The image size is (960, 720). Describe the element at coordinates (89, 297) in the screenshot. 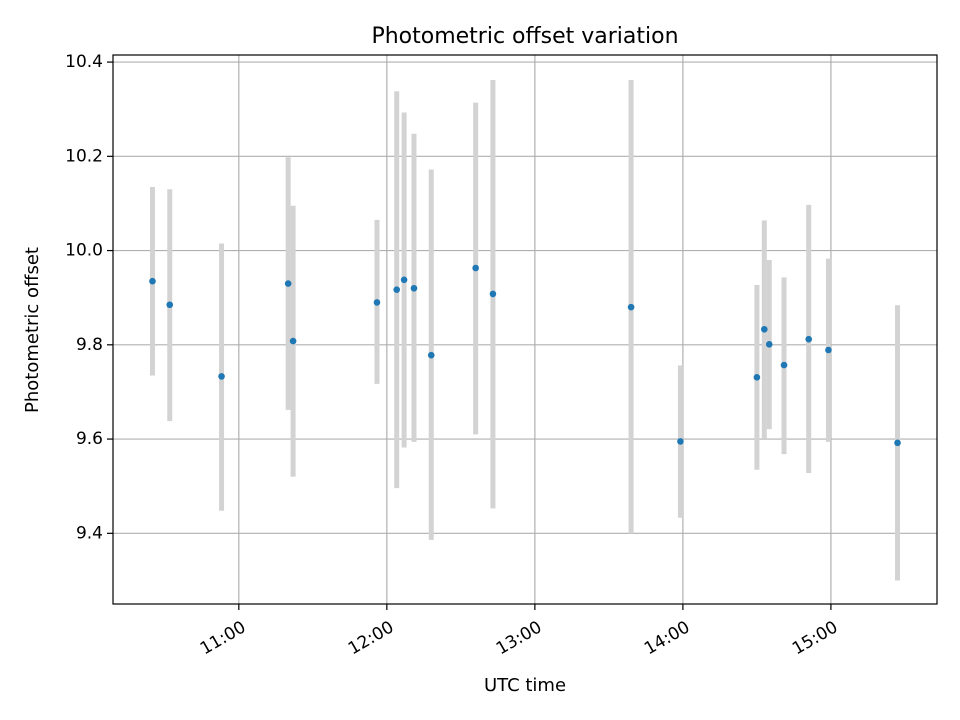

I see `y-axis: 9.4 9.6 9.8 10.0 10.2 10.4` at that location.